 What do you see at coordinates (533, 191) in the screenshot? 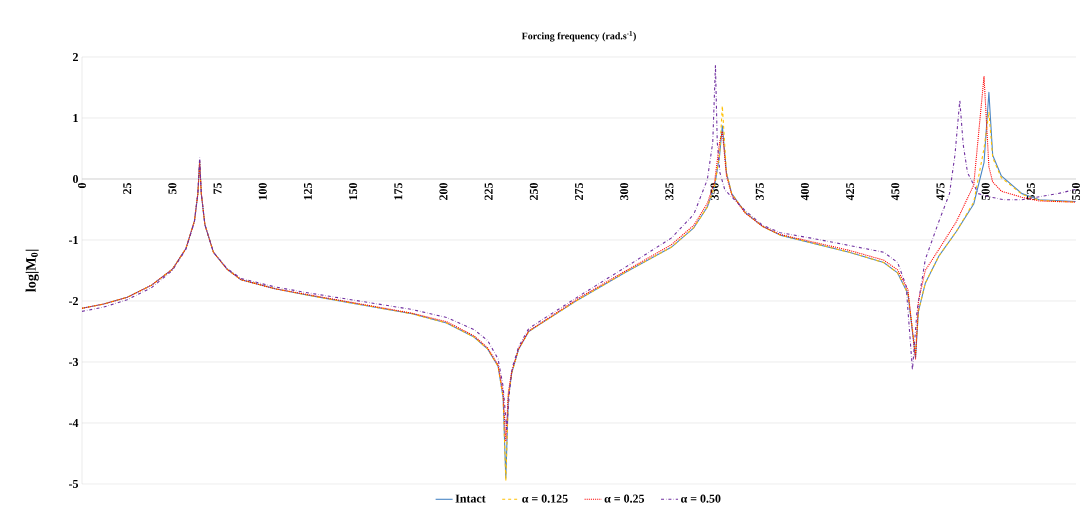
I see `x-tick-label: 250` at bounding box center [533, 191].